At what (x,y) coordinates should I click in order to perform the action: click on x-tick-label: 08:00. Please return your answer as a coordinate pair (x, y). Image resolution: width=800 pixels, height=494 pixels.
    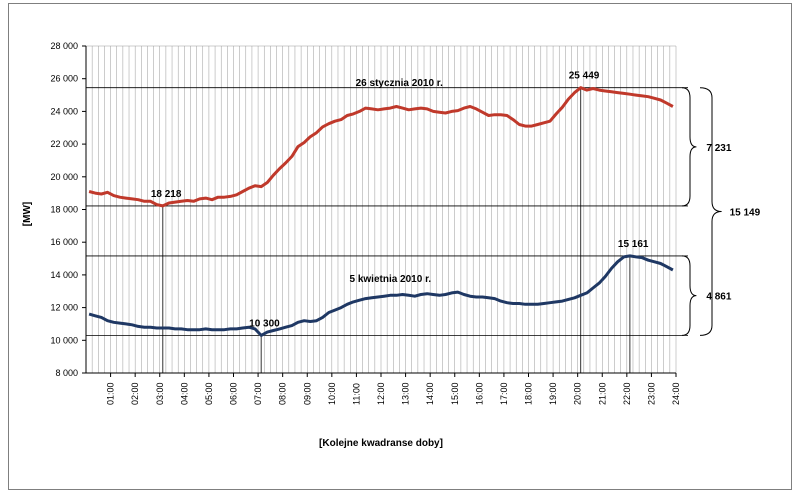
    Looking at the image, I should click on (283, 393).